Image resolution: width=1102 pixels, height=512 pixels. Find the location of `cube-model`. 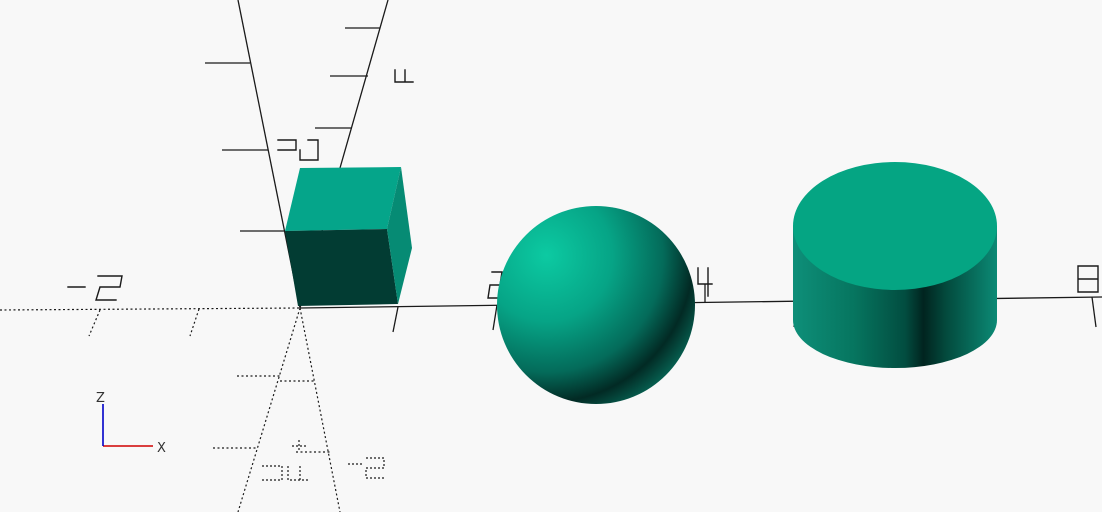

cube-model is located at coordinates (348, 236).